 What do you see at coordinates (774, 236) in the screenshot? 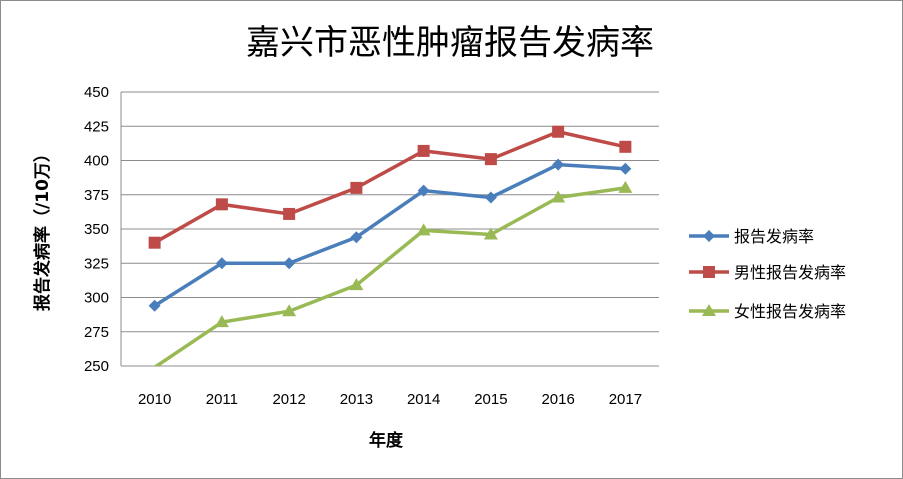
I see `legend-label: 报告发病率` at bounding box center [774, 236].